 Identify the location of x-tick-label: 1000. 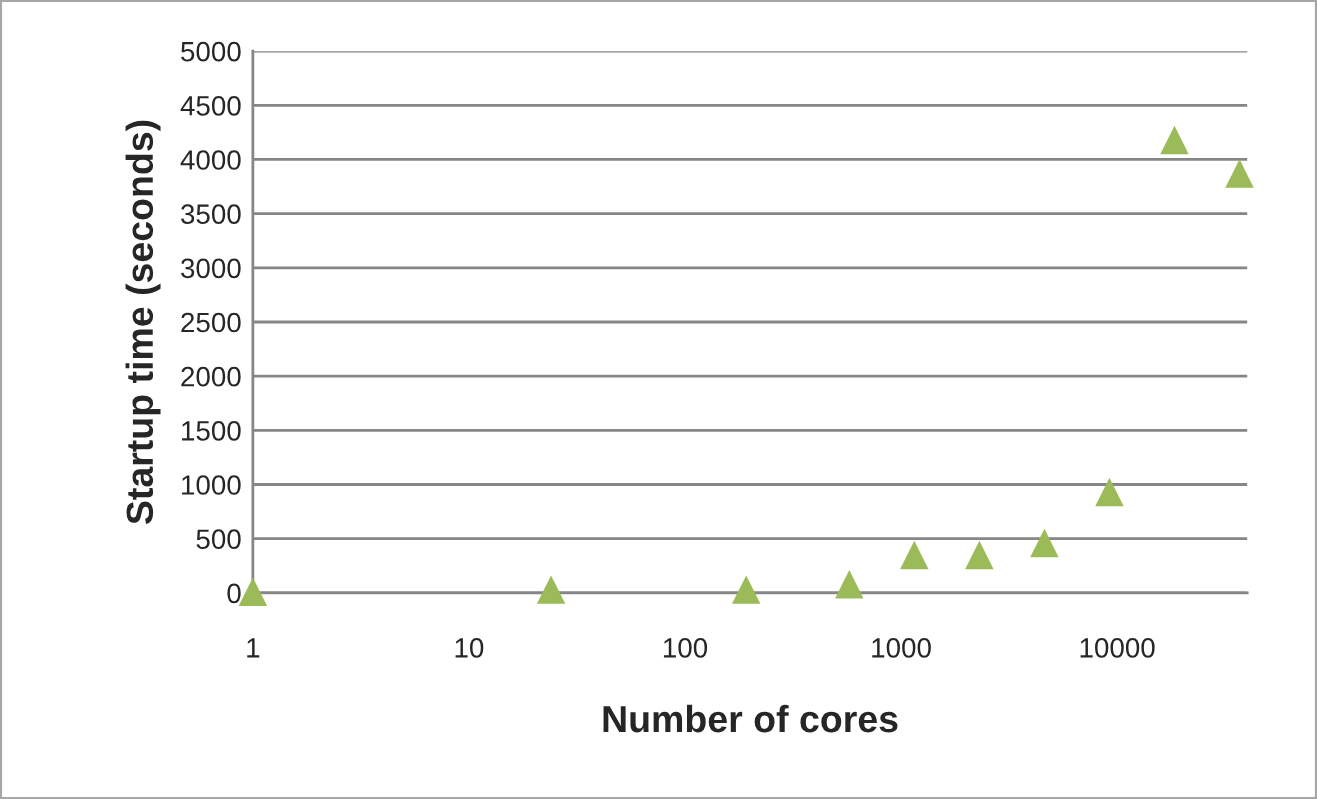
(901, 648).